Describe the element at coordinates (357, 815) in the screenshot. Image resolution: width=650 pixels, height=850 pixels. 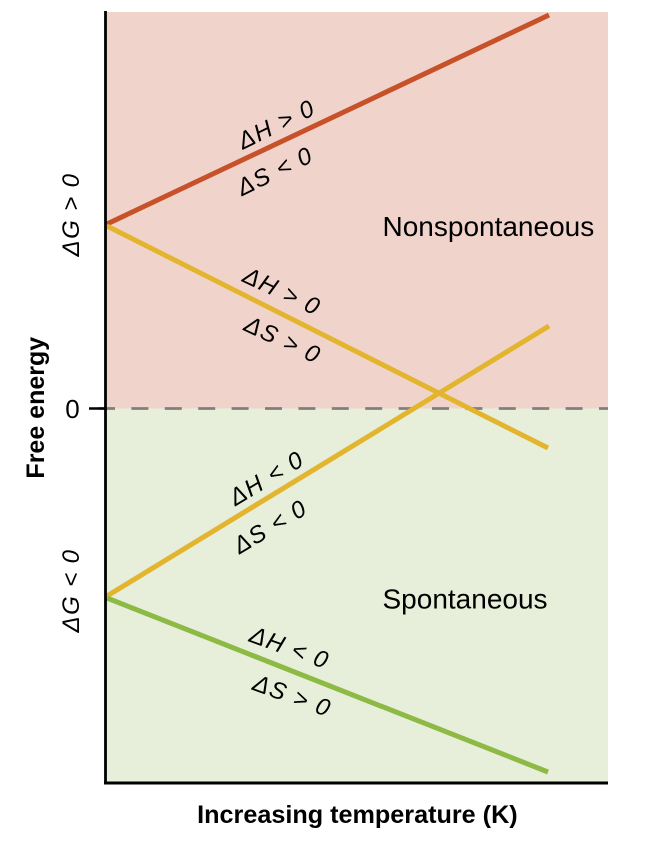
I see `svg-text: Increasing temperature (K)` at that location.